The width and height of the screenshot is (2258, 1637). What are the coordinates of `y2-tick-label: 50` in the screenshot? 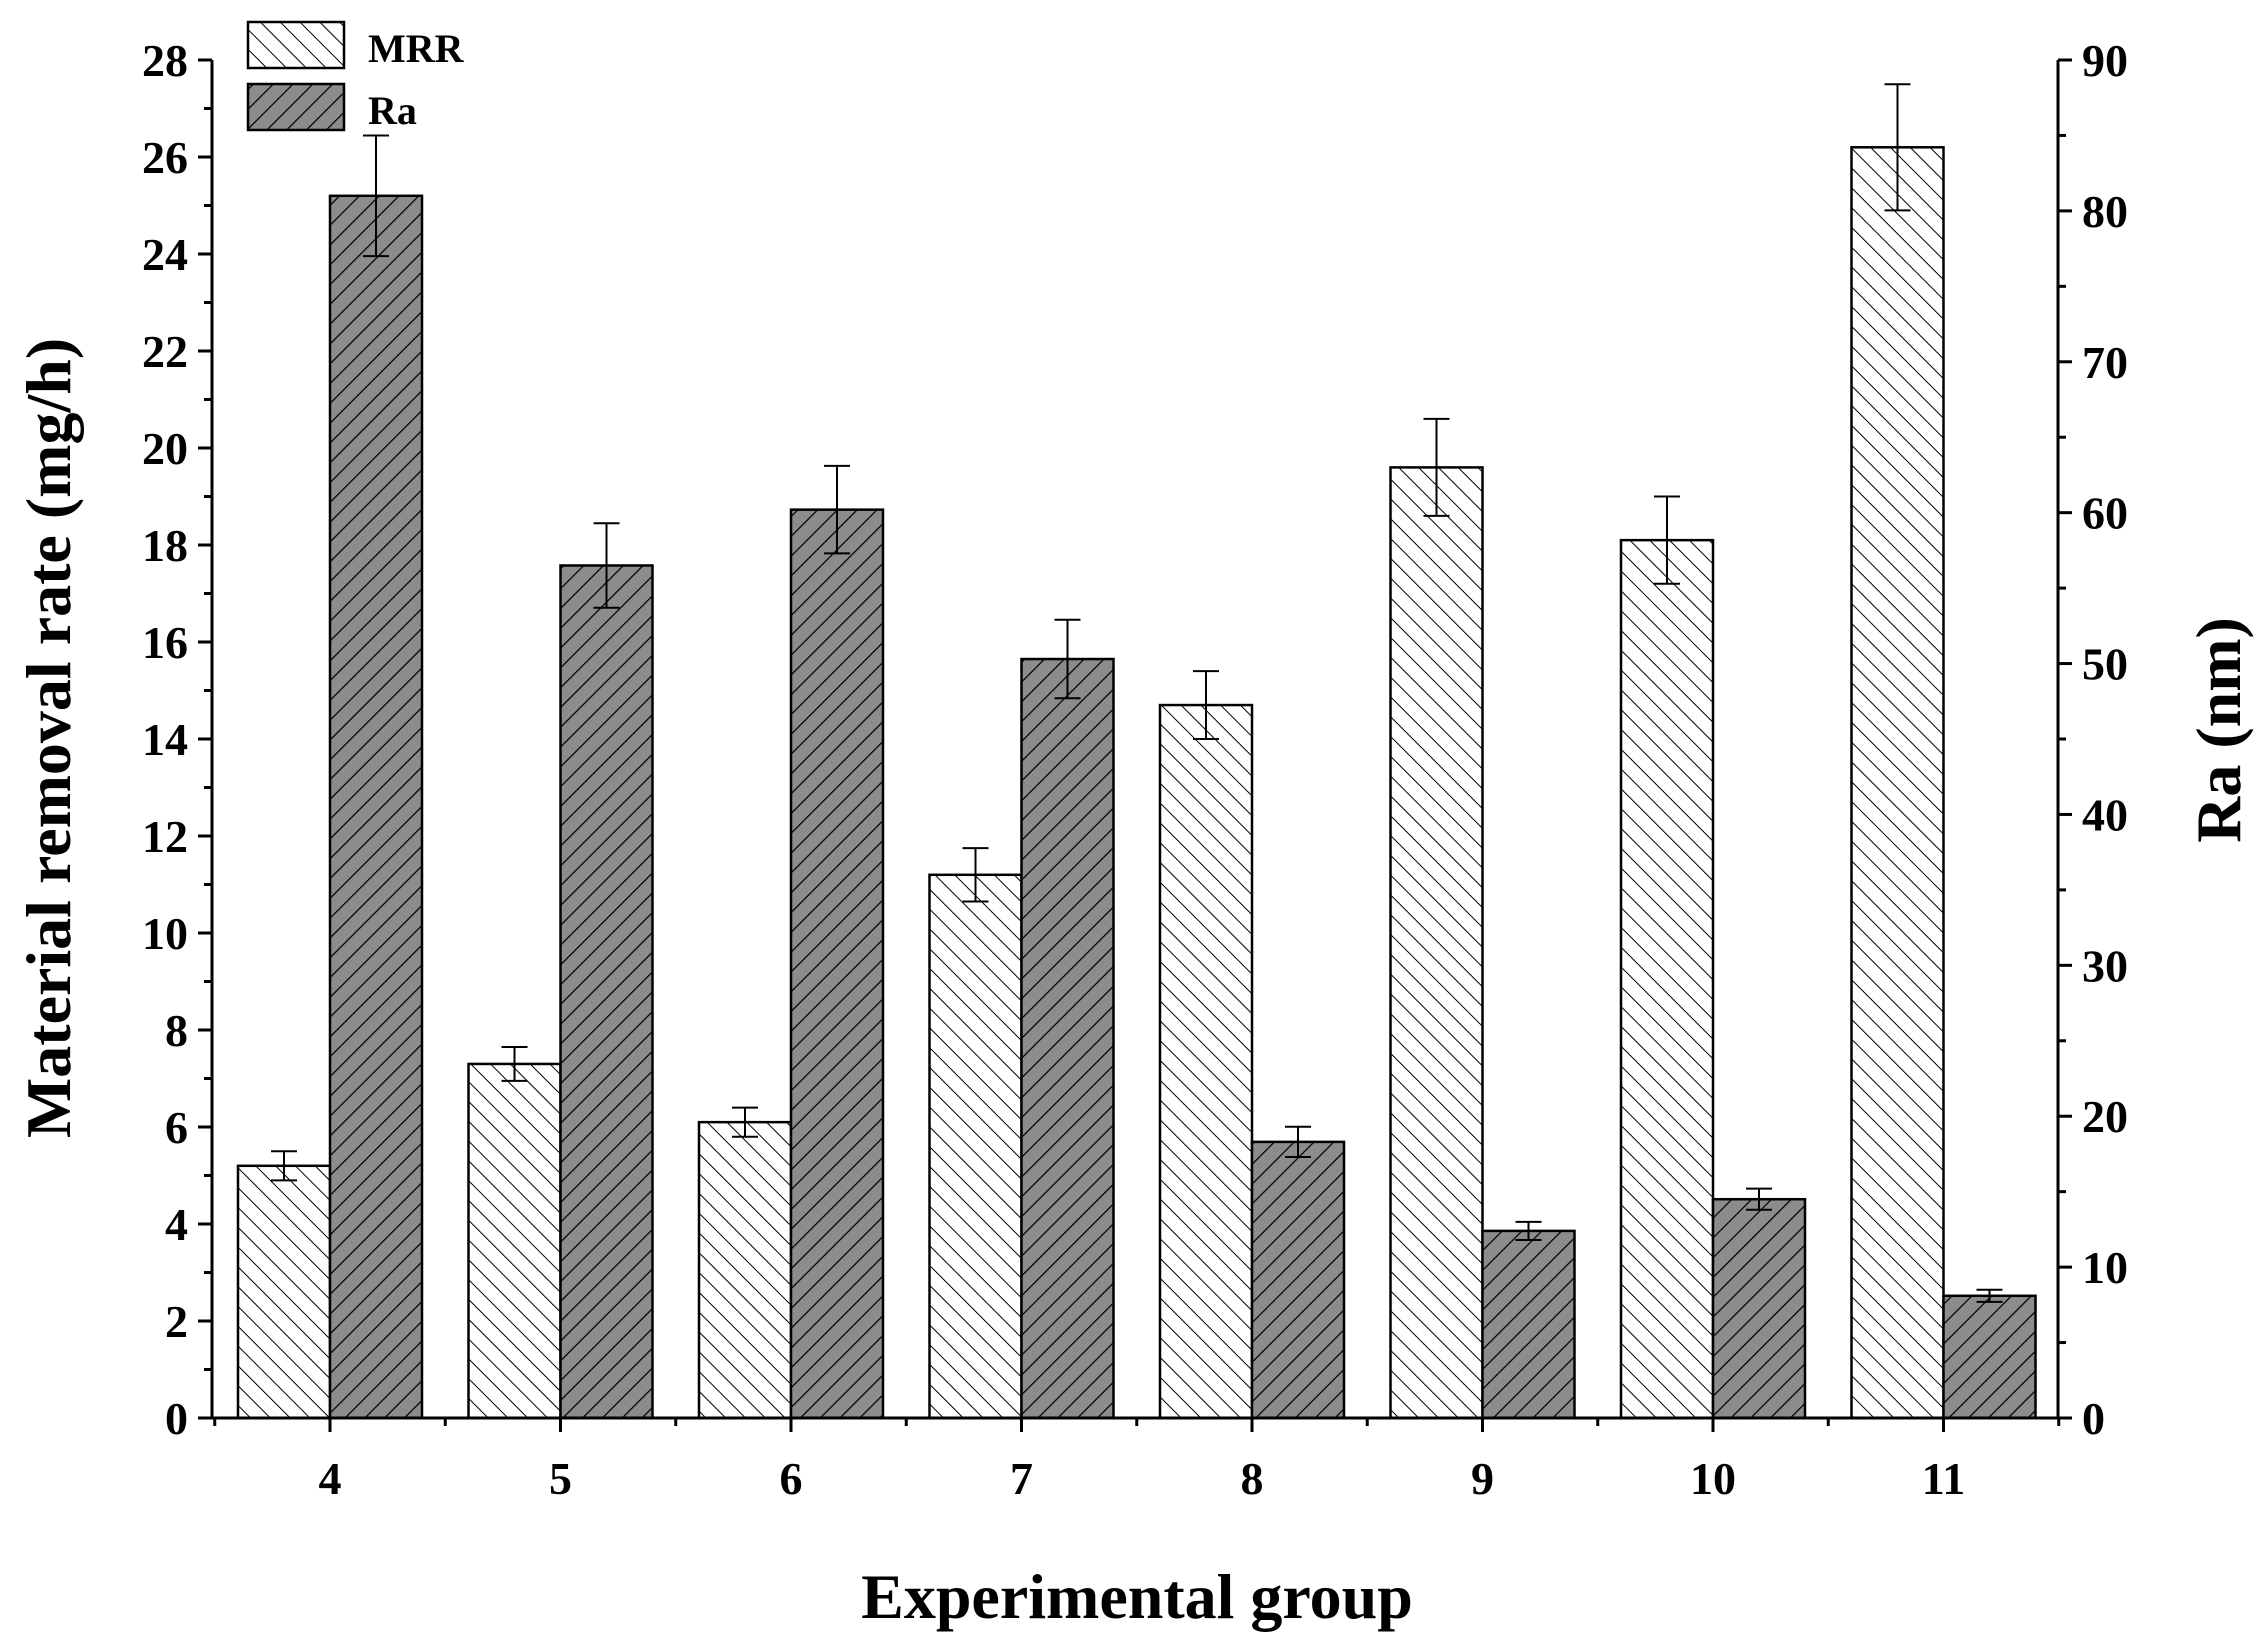 It's located at (2105, 664).